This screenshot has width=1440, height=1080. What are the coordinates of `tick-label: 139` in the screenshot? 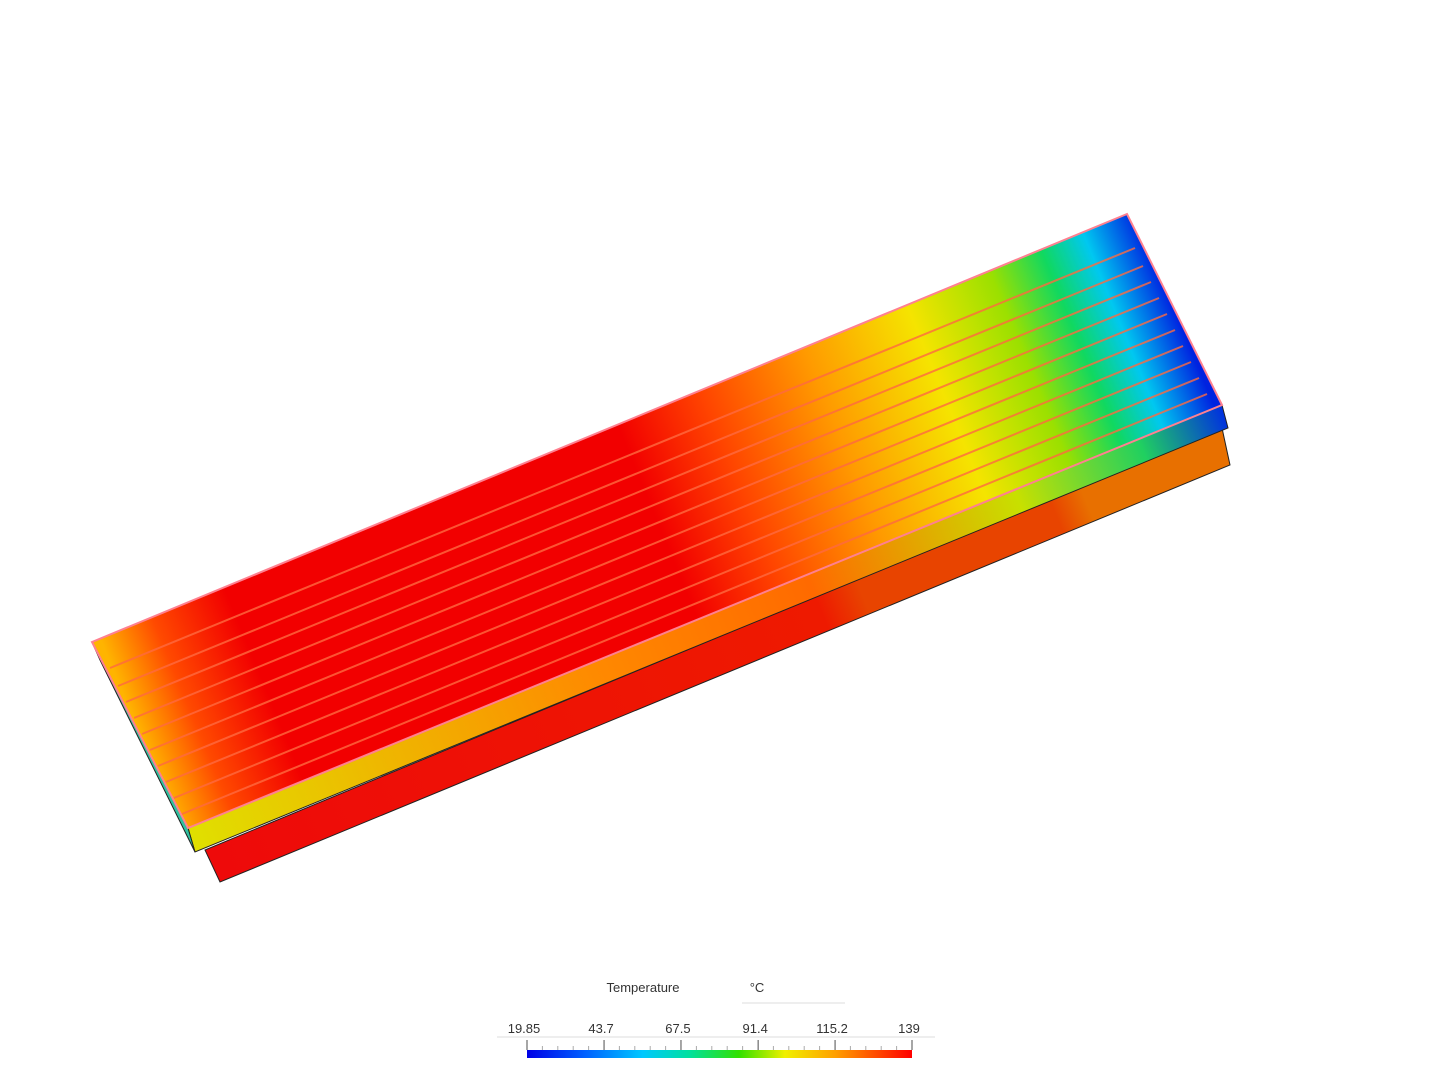 It's located at (909, 1028).